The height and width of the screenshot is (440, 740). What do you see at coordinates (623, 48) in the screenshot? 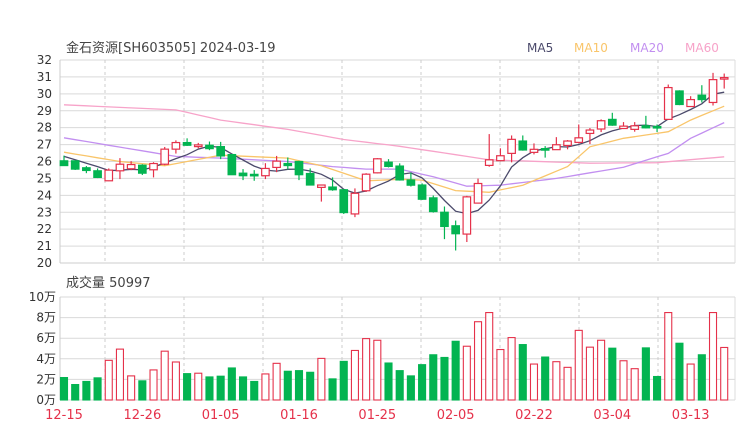
I see `legend: MA5 MA10 MA20 MA60` at bounding box center [623, 48].